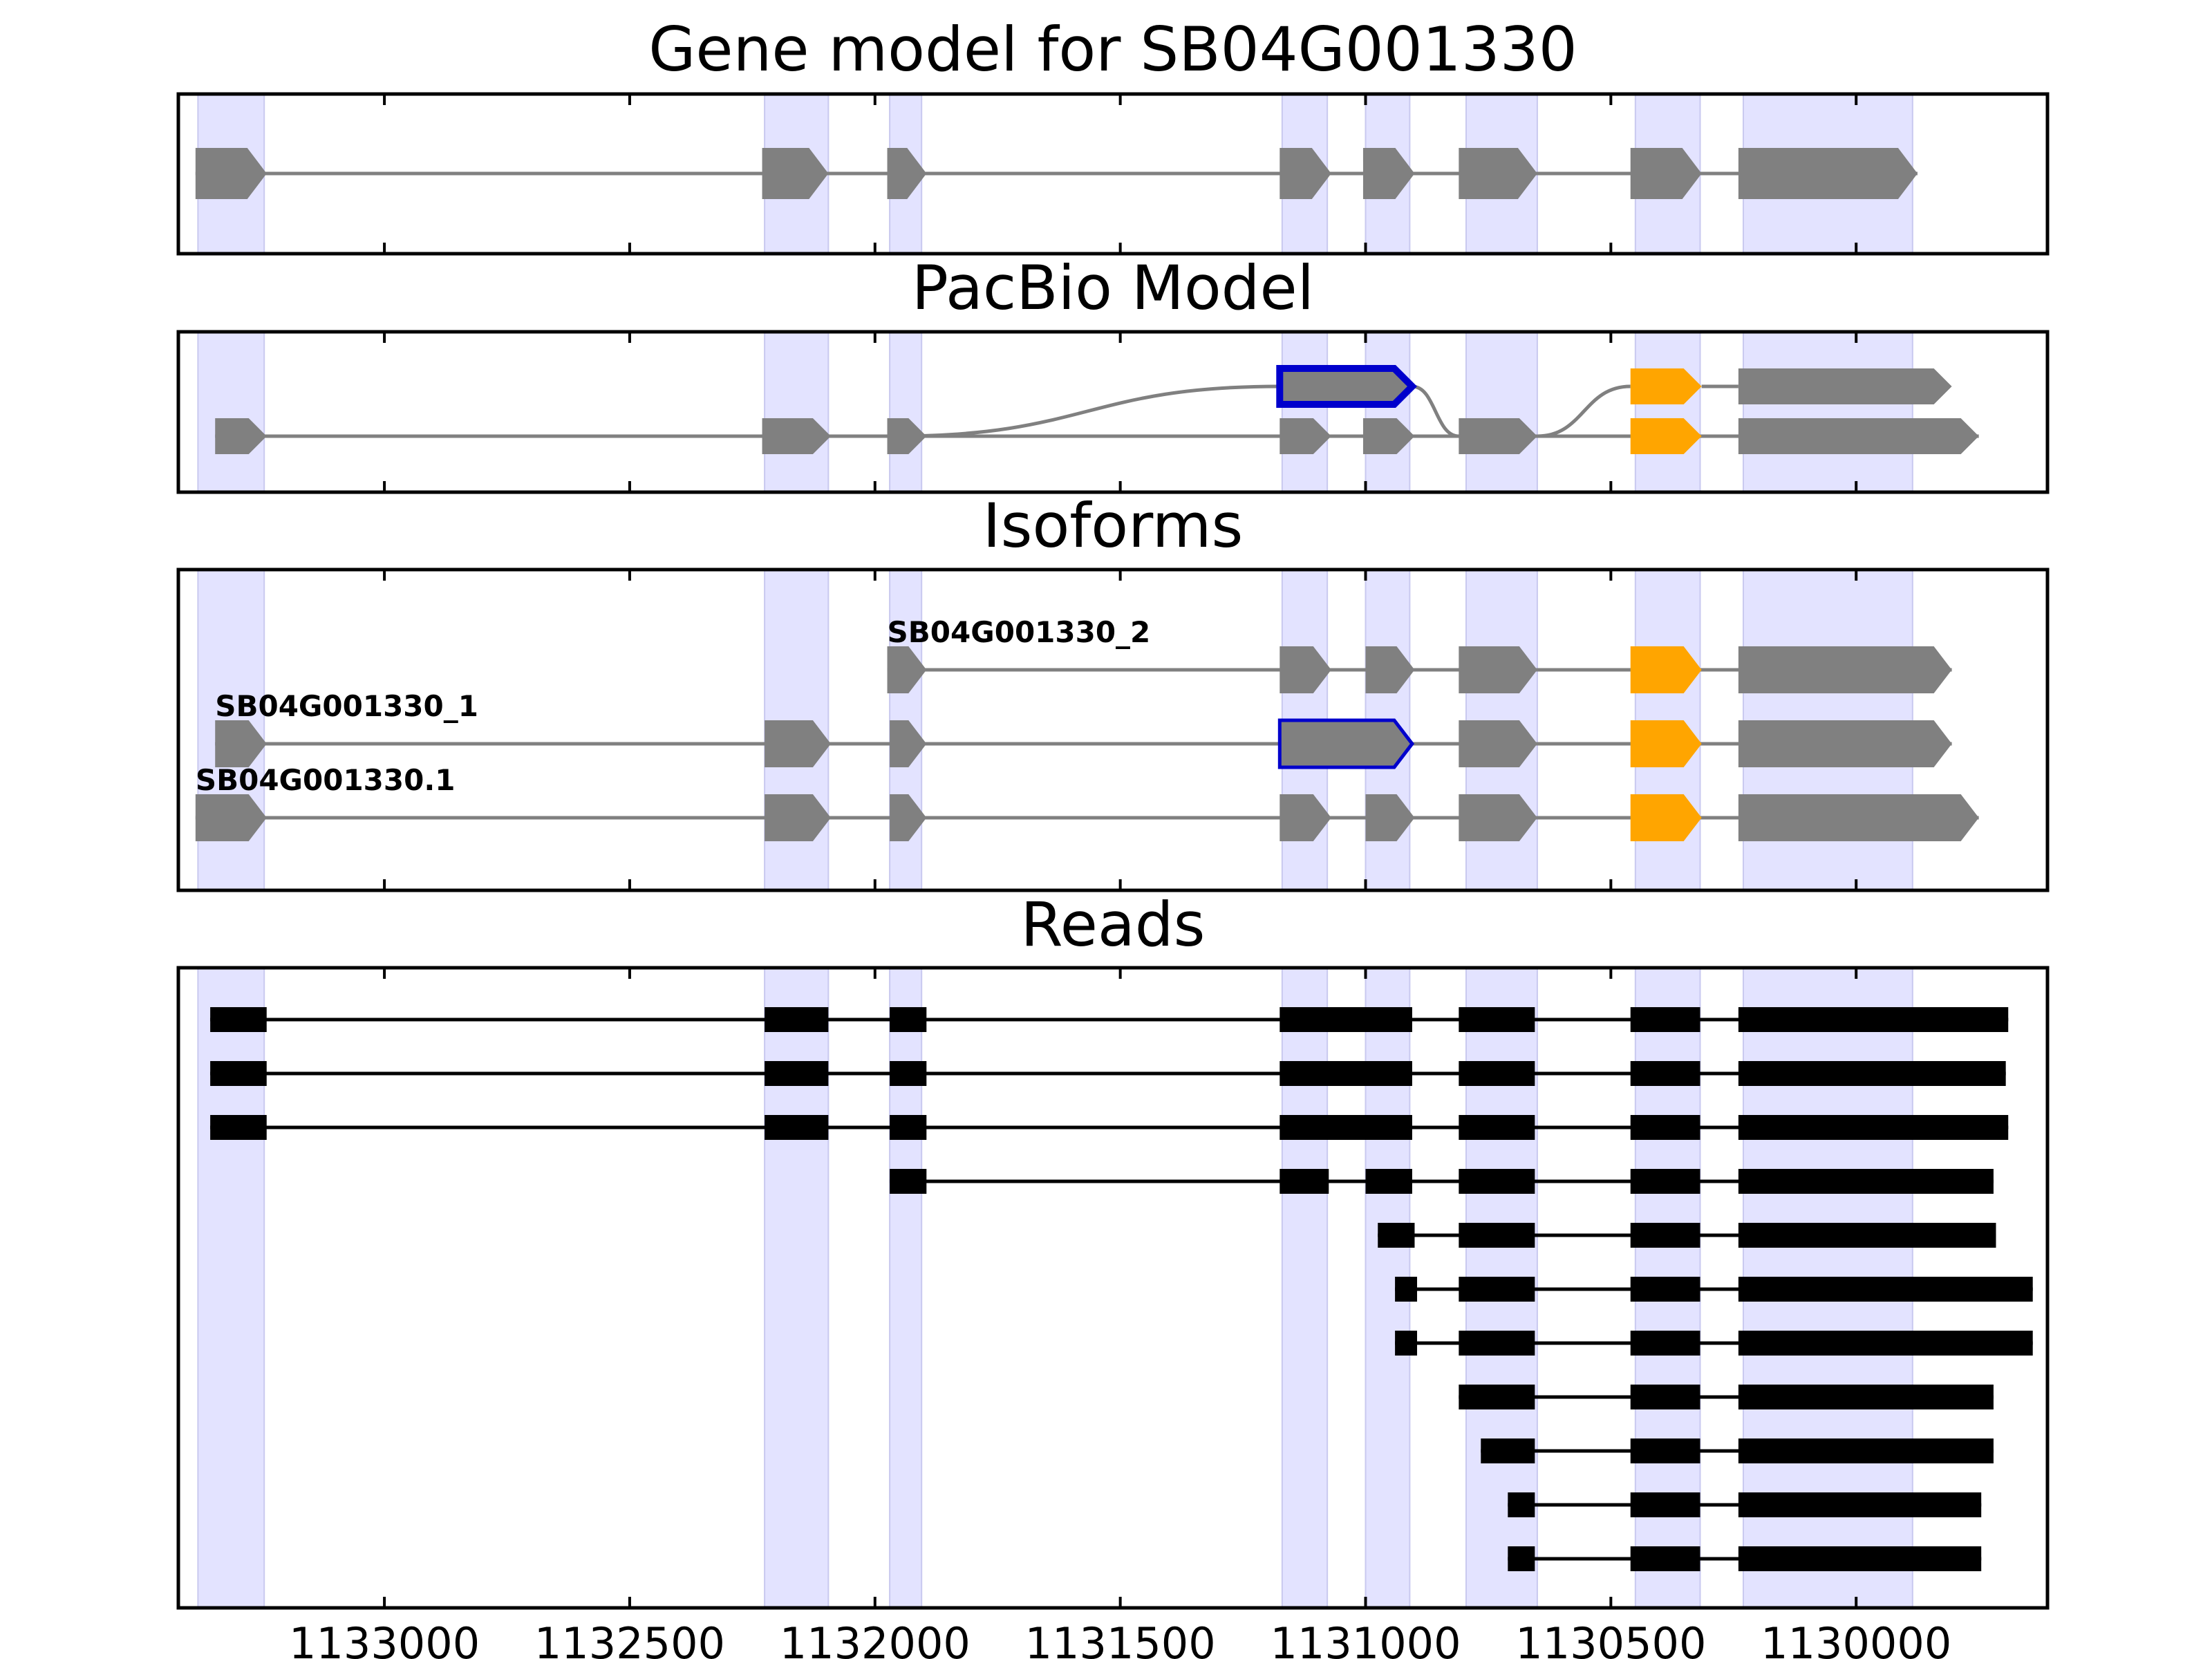 This screenshot has height=1659, width=2212. What do you see at coordinates (1610, 1638) in the screenshot?
I see `x-tick-label: 1130500` at bounding box center [1610, 1638].